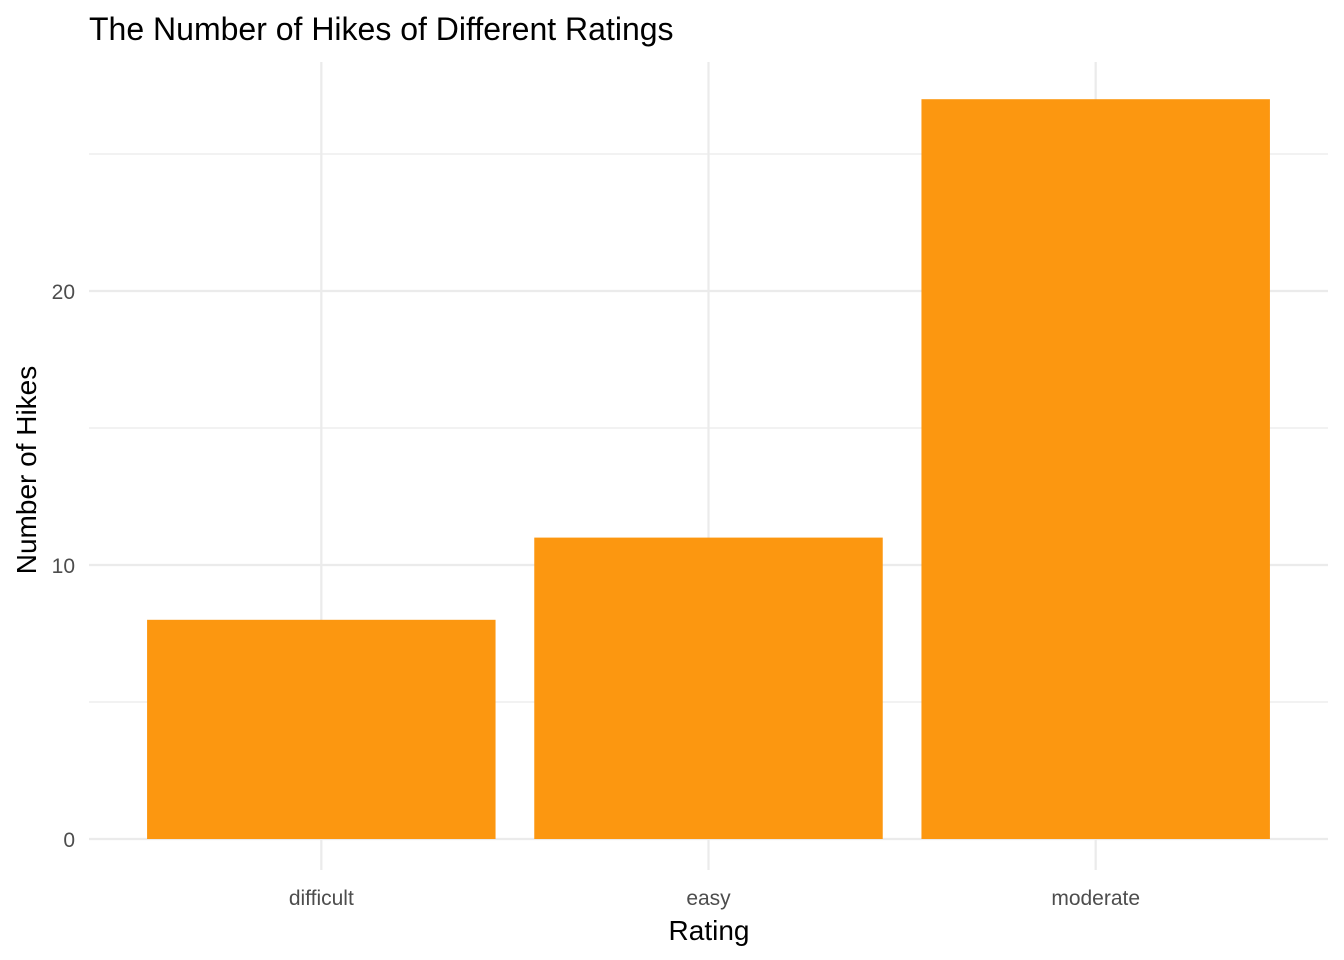 This screenshot has height=960, width=1344. What do you see at coordinates (321, 729) in the screenshot?
I see `bar-difficult` at bounding box center [321, 729].